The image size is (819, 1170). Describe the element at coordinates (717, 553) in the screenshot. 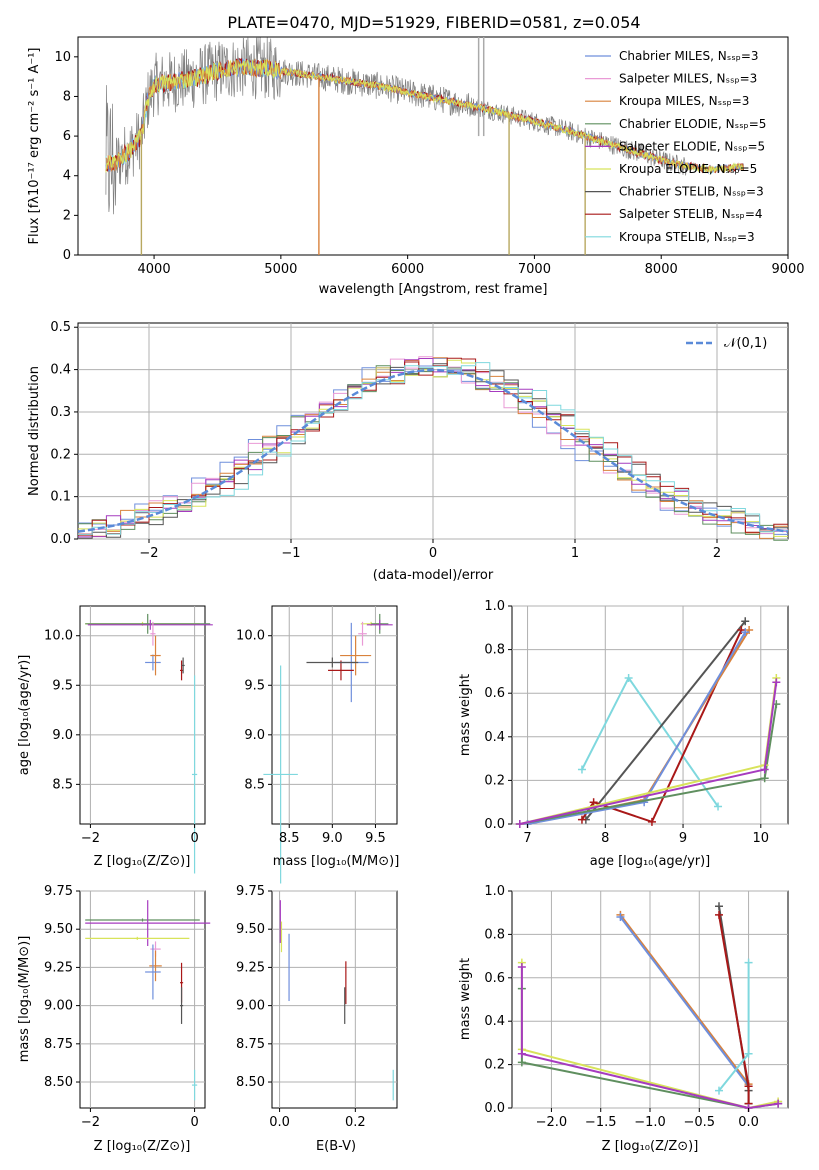

I see `x-tick-label: 2` at that location.